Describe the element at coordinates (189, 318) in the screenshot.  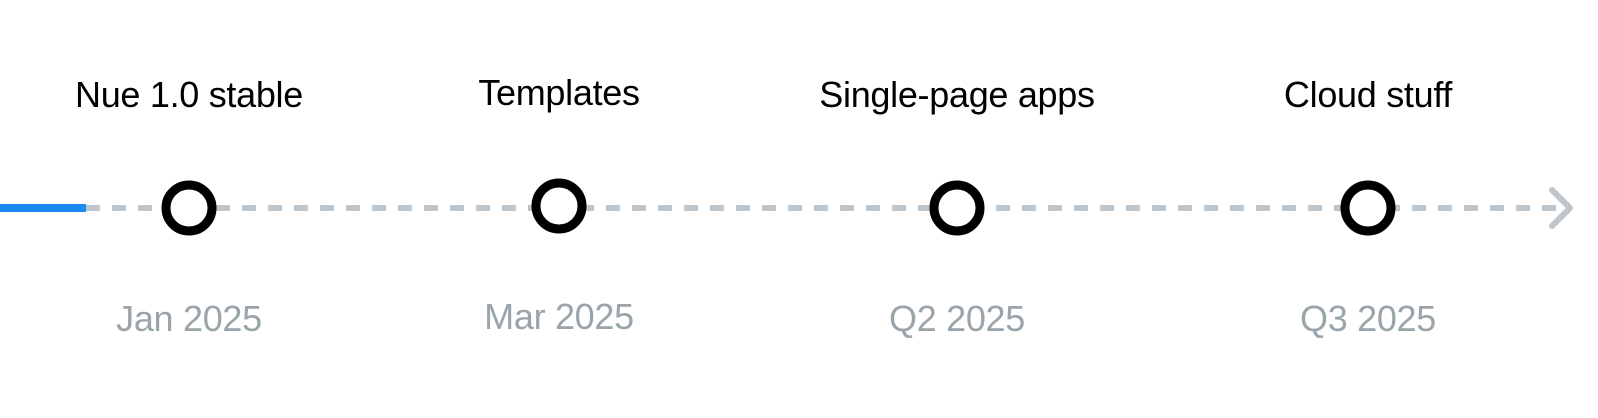
I see `milestone-date-1: Jan 2025` at that location.